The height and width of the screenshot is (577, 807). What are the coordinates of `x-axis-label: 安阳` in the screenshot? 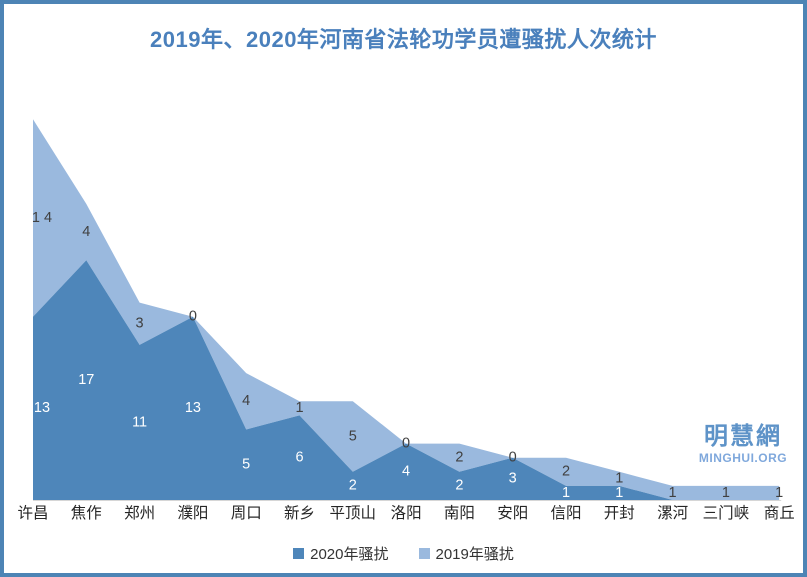 It's located at (512, 513).